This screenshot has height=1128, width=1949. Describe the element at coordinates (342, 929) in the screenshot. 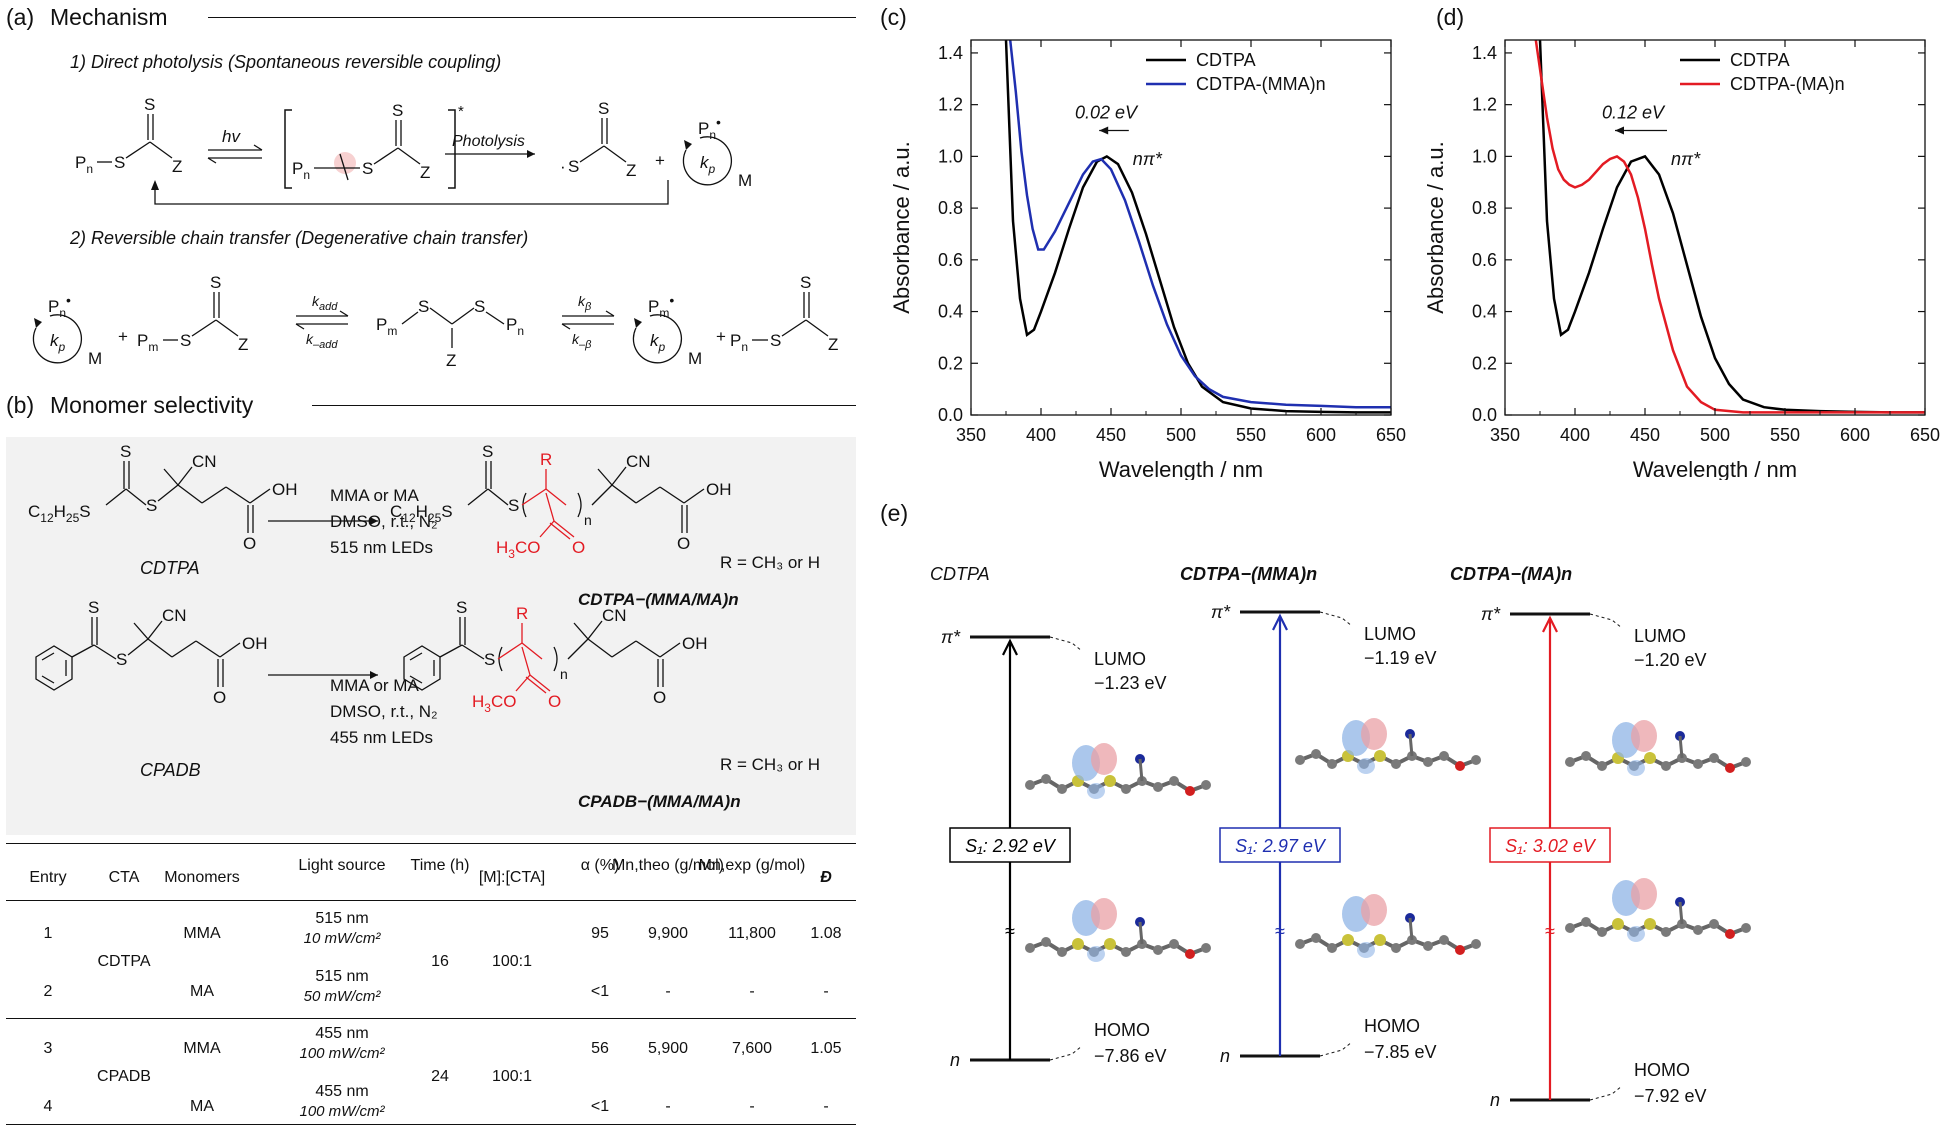

I see `table-cell: 515 nm 10 mW/cm²` at that location.